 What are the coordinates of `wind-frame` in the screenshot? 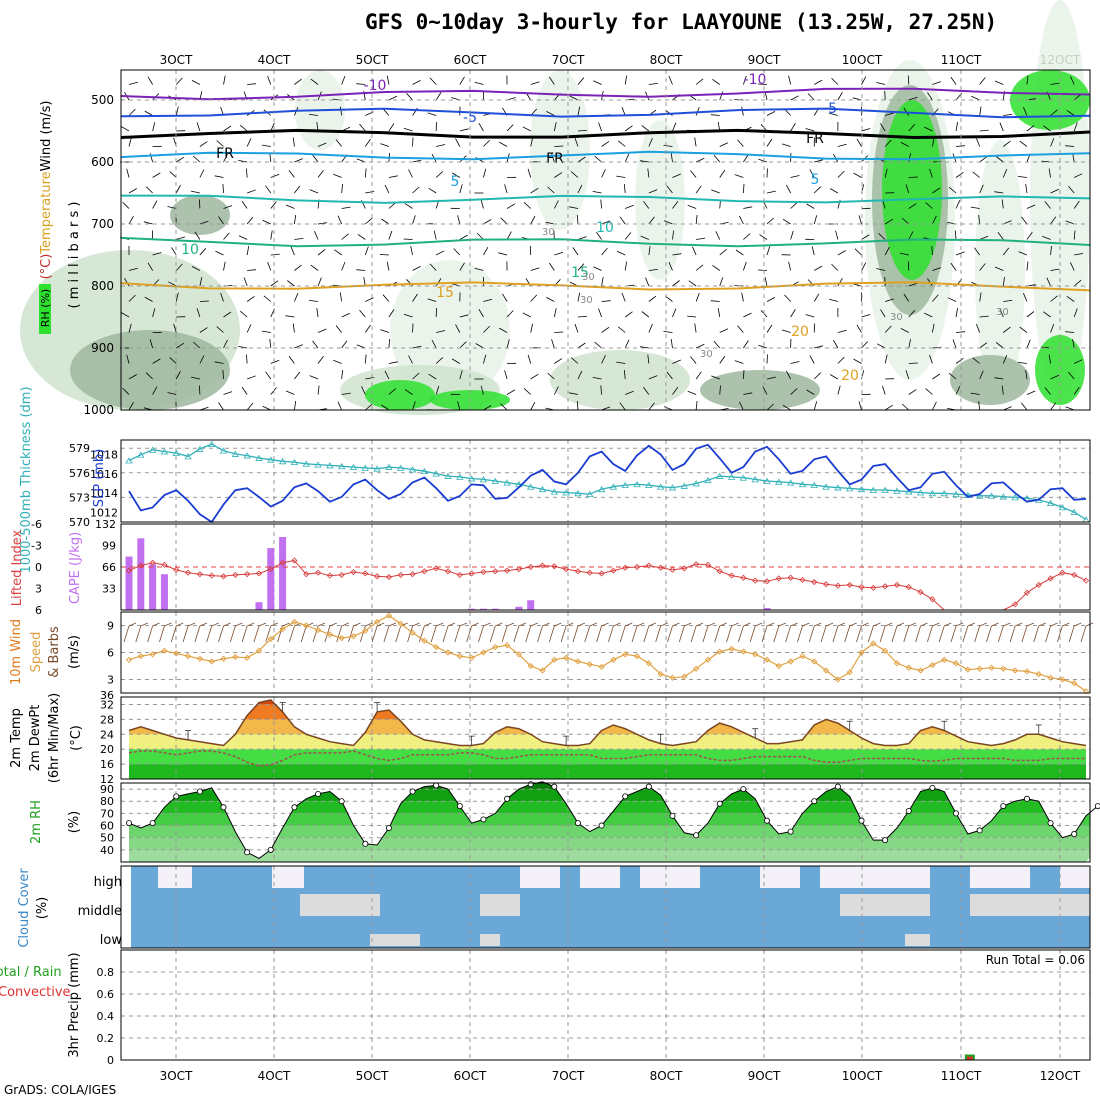 It's located at (605, 652).